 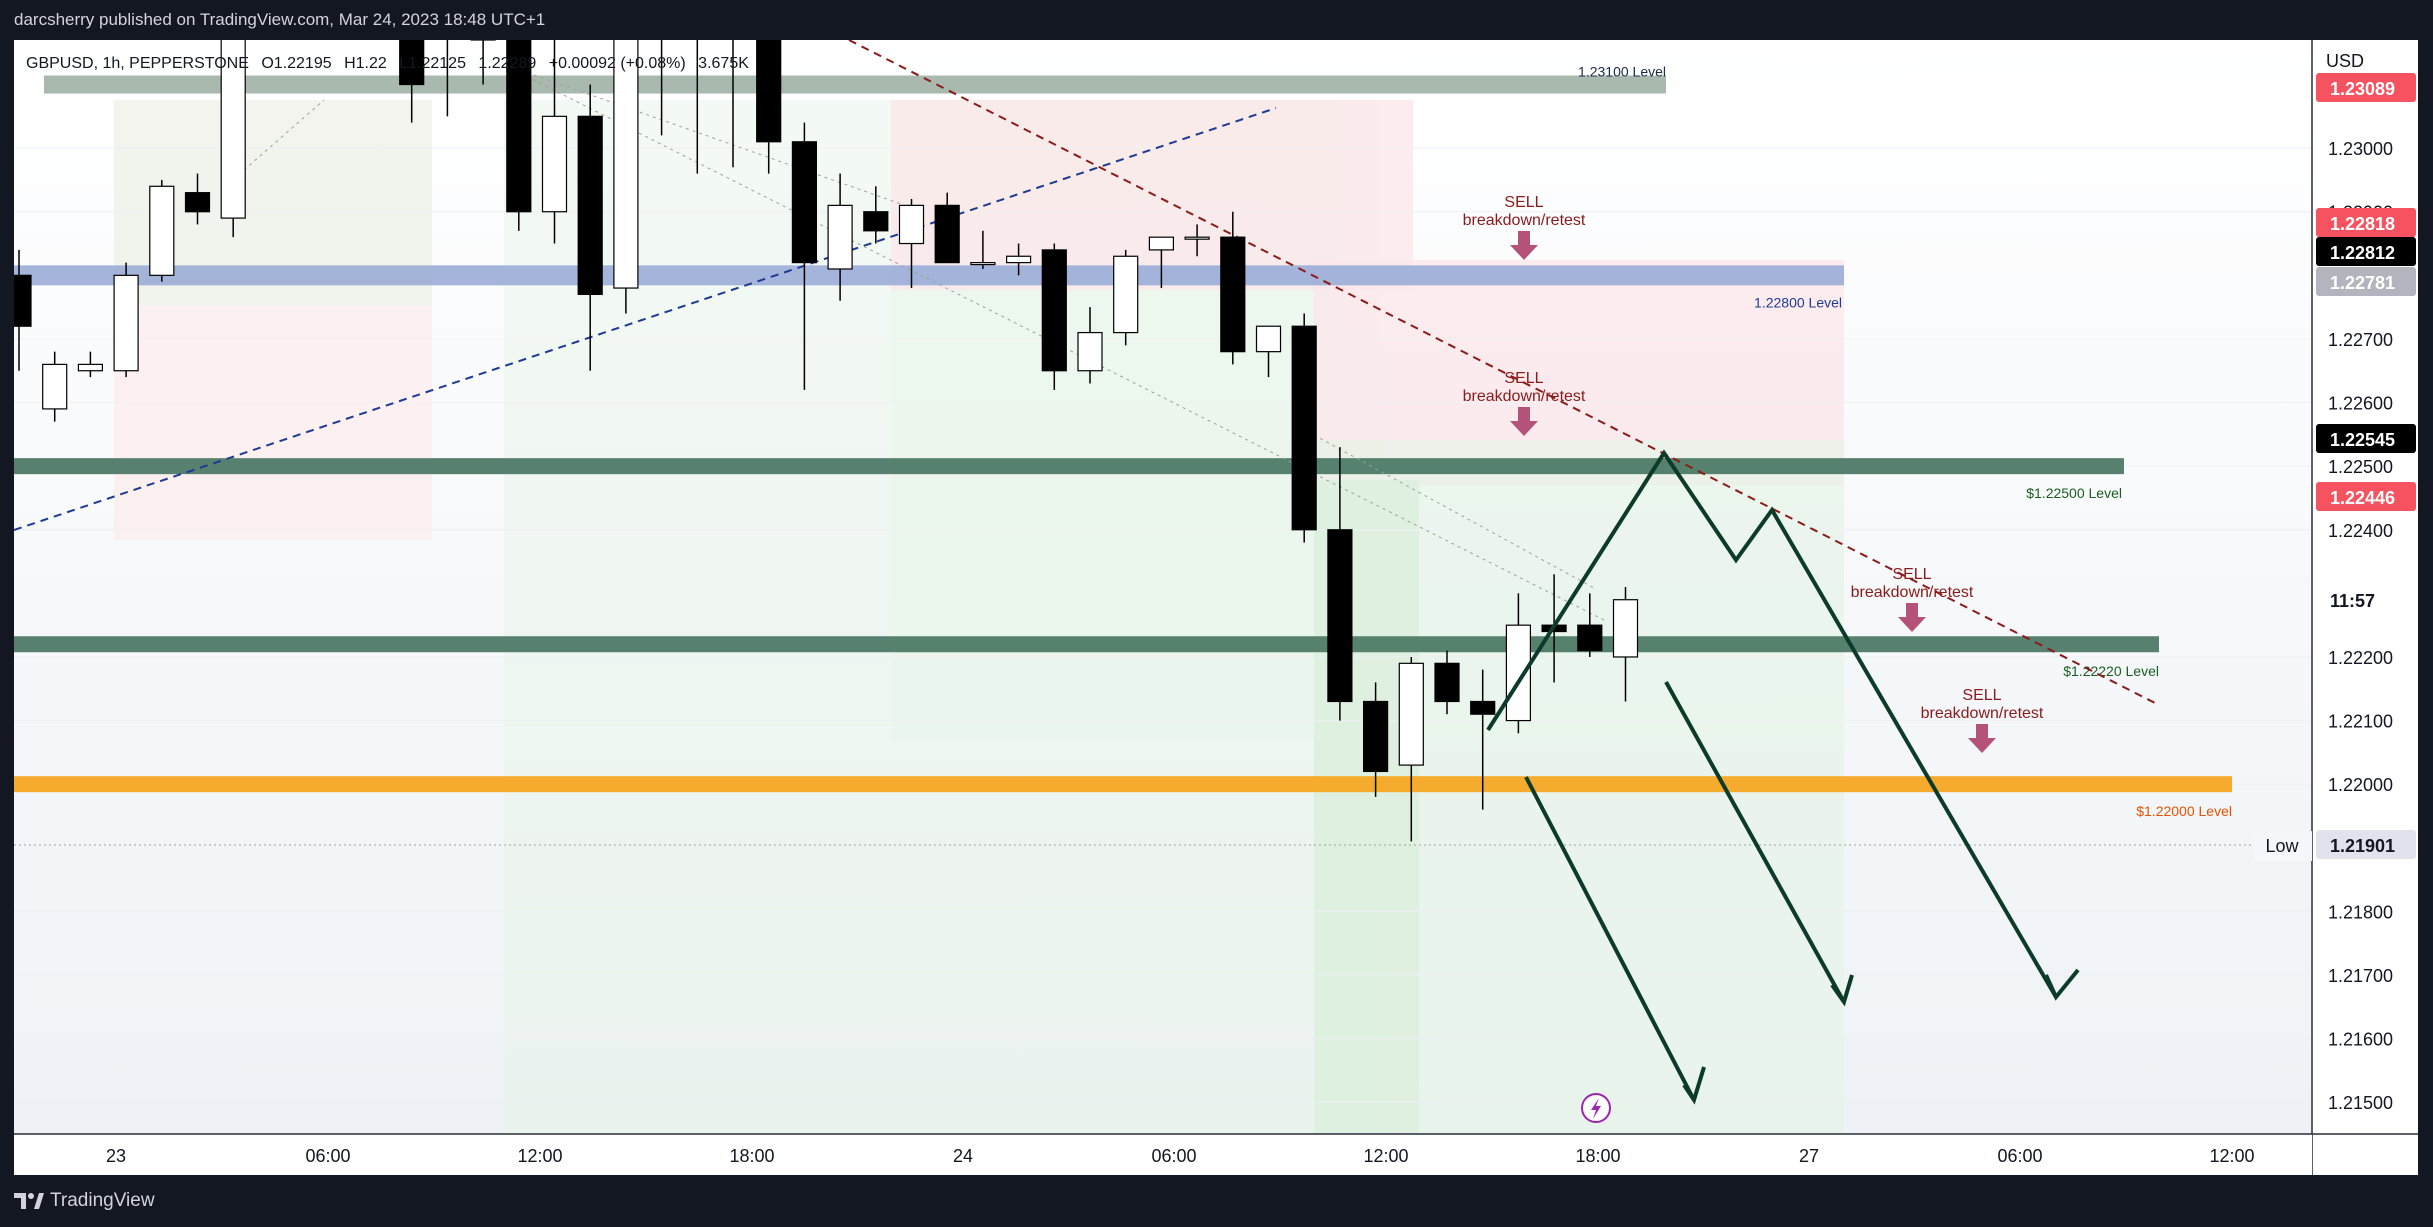 I want to click on low-marker-background, so click(x=2283, y=846).